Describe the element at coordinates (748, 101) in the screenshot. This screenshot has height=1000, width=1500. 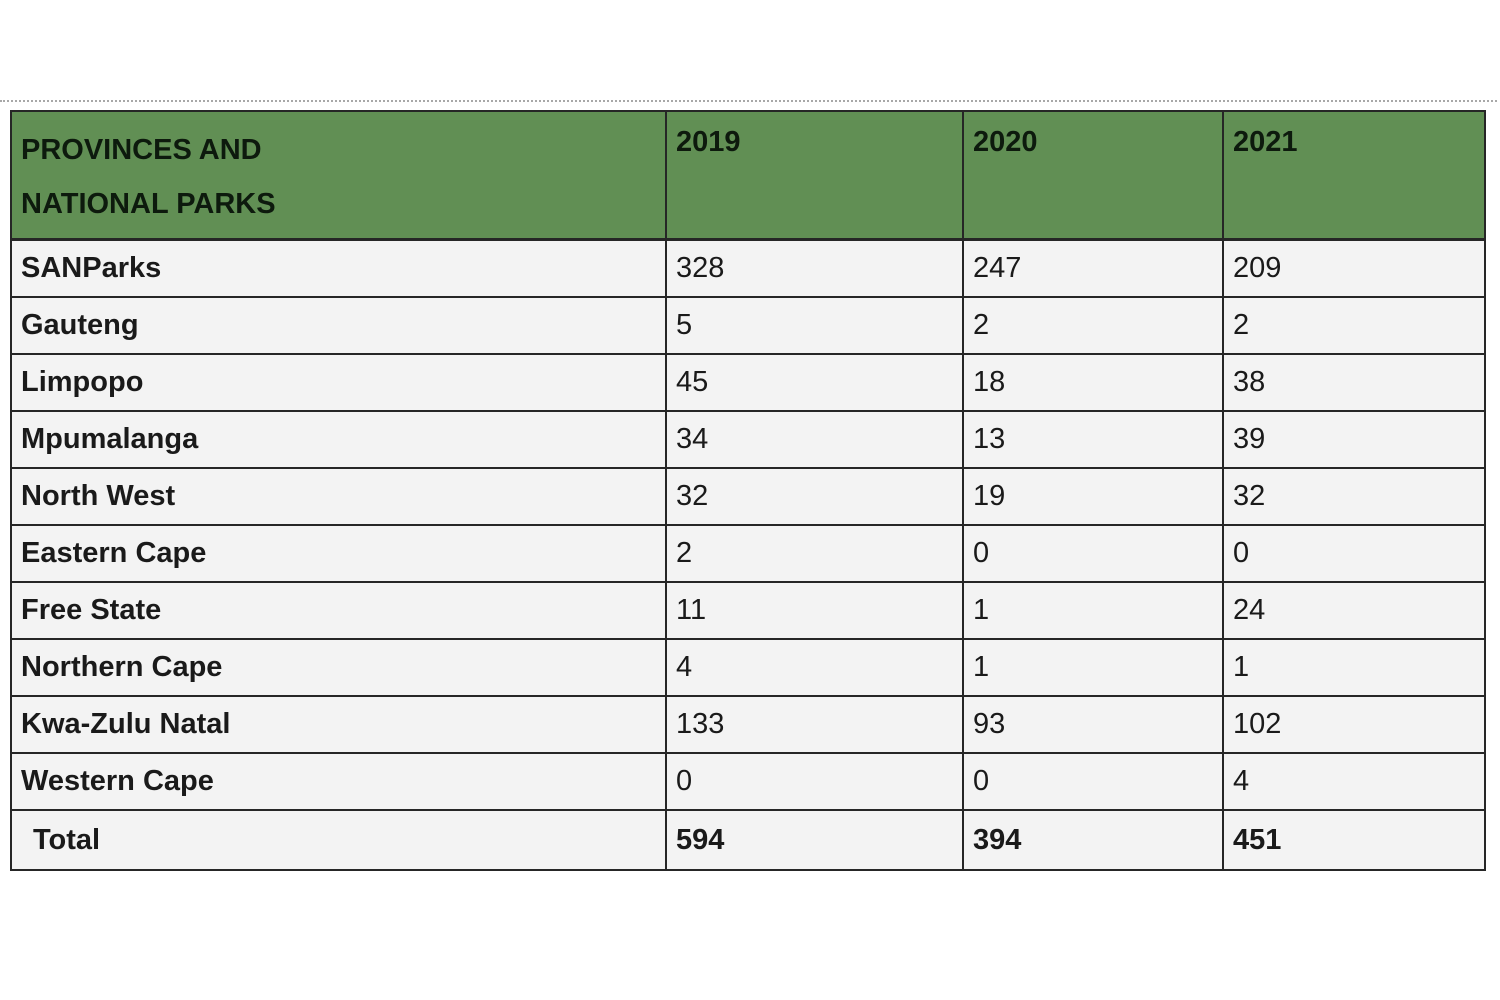
I see `dotted-divider` at that location.